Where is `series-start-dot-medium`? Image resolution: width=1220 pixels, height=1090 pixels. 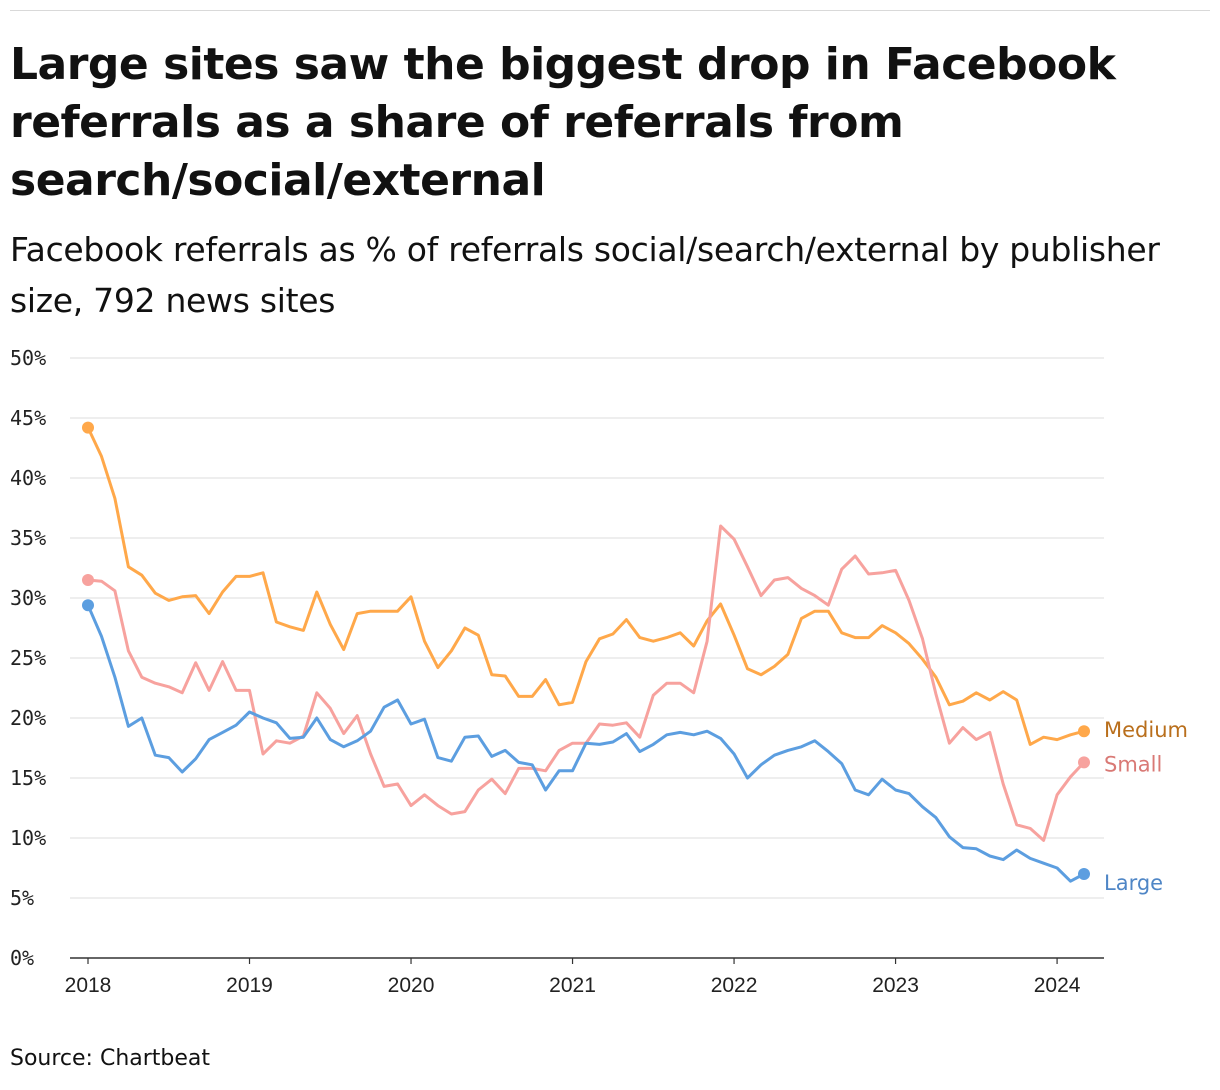
series-start-dot-medium is located at coordinates (88, 427).